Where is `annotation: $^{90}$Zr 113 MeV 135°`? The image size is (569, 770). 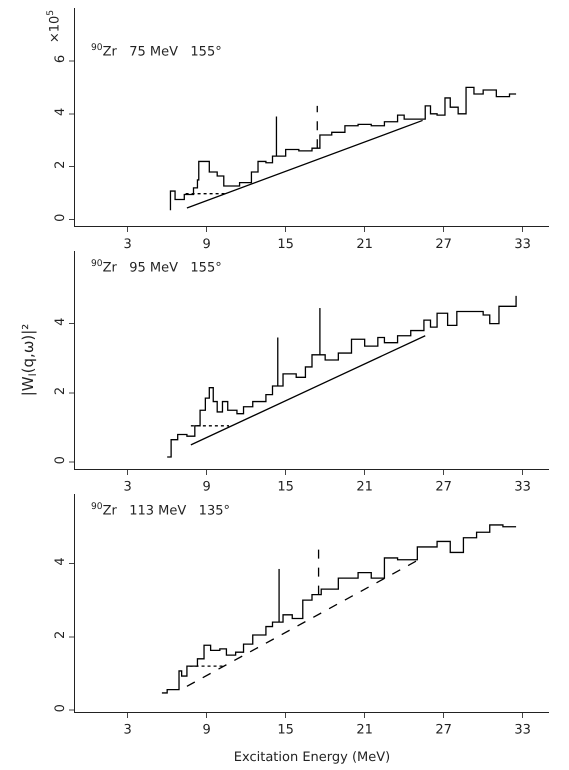
annotation: $^{90}$Zr 113 MeV 135° is located at coordinates (160, 510).